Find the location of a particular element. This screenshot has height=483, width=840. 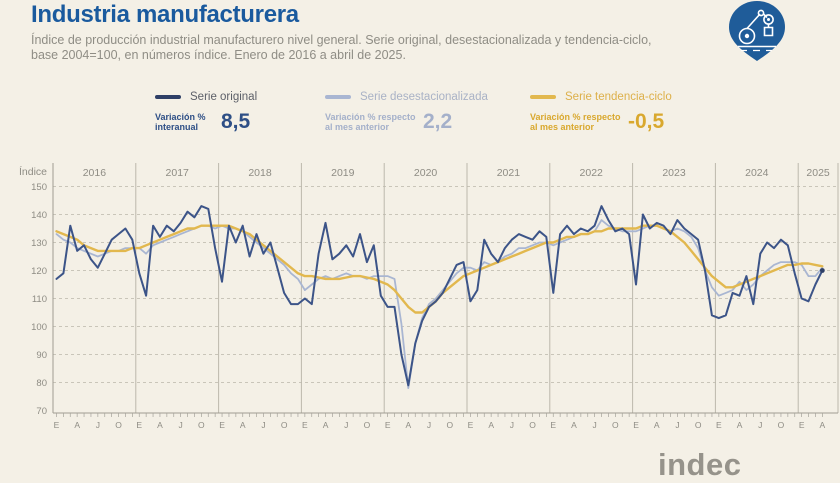

caption-line-1: Variación % is located at coordinates (180, 117).